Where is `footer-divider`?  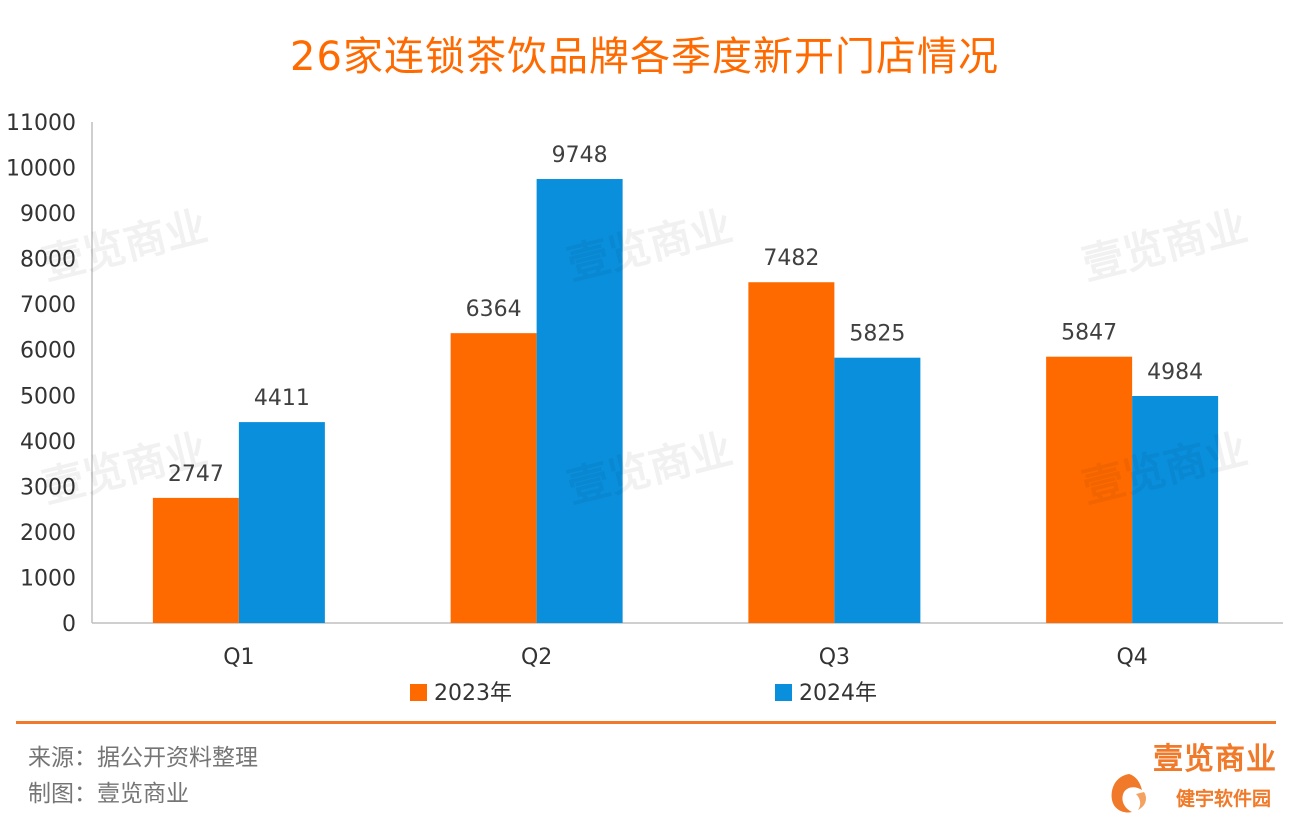 footer-divider is located at coordinates (646, 722).